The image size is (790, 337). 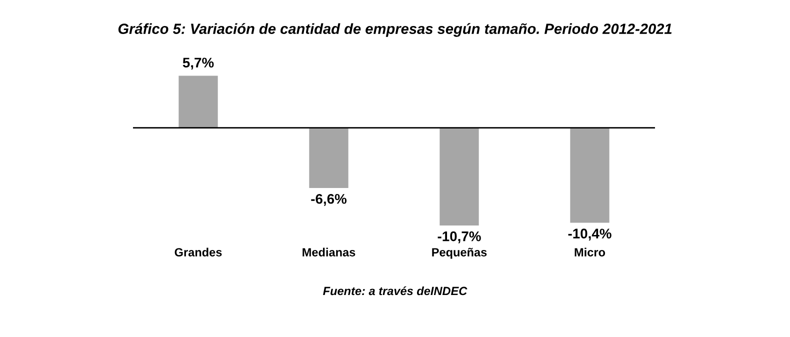 What do you see at coordinates (590, 234) in the screenshot?
I see `data-label: -10,4%` at bounding box center [590, 234].